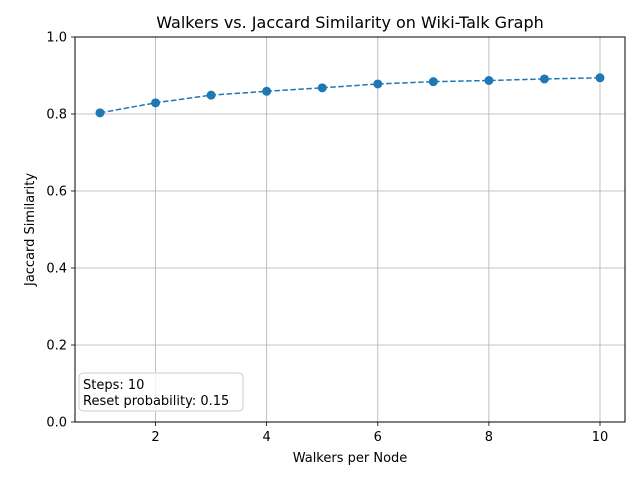  What do you see at coordinates (56, 115) in the screenshot?
I see `y-tick-label: 0.8` at bounding box center [56, 115].